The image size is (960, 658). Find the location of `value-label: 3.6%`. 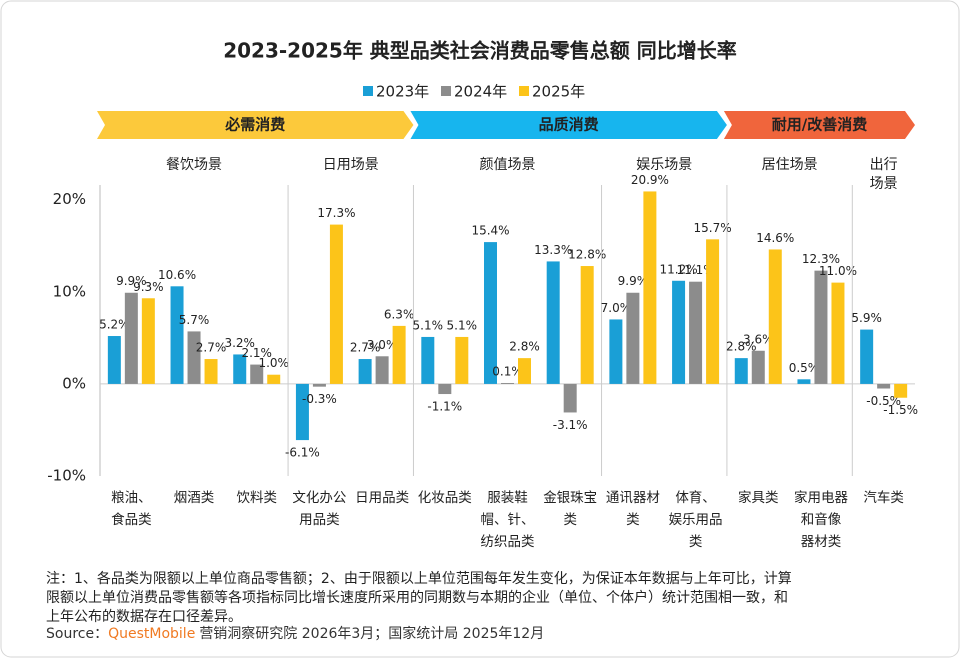

value-label: 3.6% is located at coordinates (758, 339).